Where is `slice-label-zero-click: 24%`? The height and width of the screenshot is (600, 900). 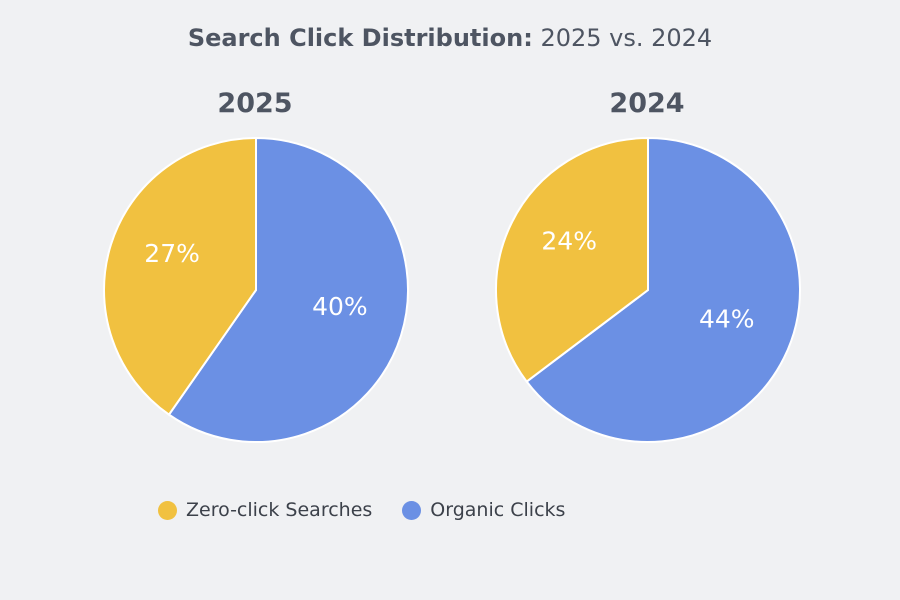
slice-label-zero-click: 24% is located at coordinates (569, 240).